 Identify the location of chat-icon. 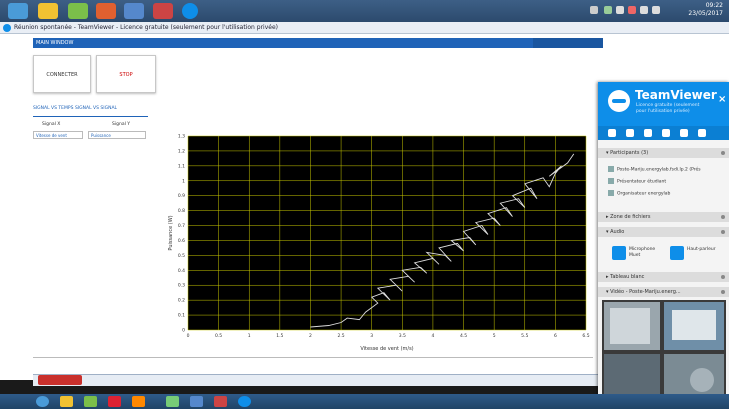
(648, 133).